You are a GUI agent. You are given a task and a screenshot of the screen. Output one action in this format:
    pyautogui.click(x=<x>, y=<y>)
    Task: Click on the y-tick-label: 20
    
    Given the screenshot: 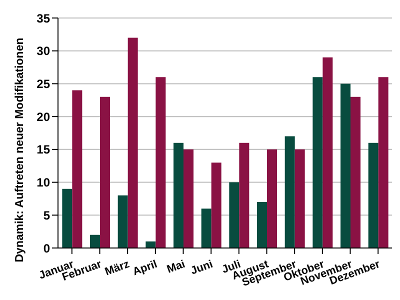 What is the action you would take?
    pyautogui.click(x=43, y=117)
    